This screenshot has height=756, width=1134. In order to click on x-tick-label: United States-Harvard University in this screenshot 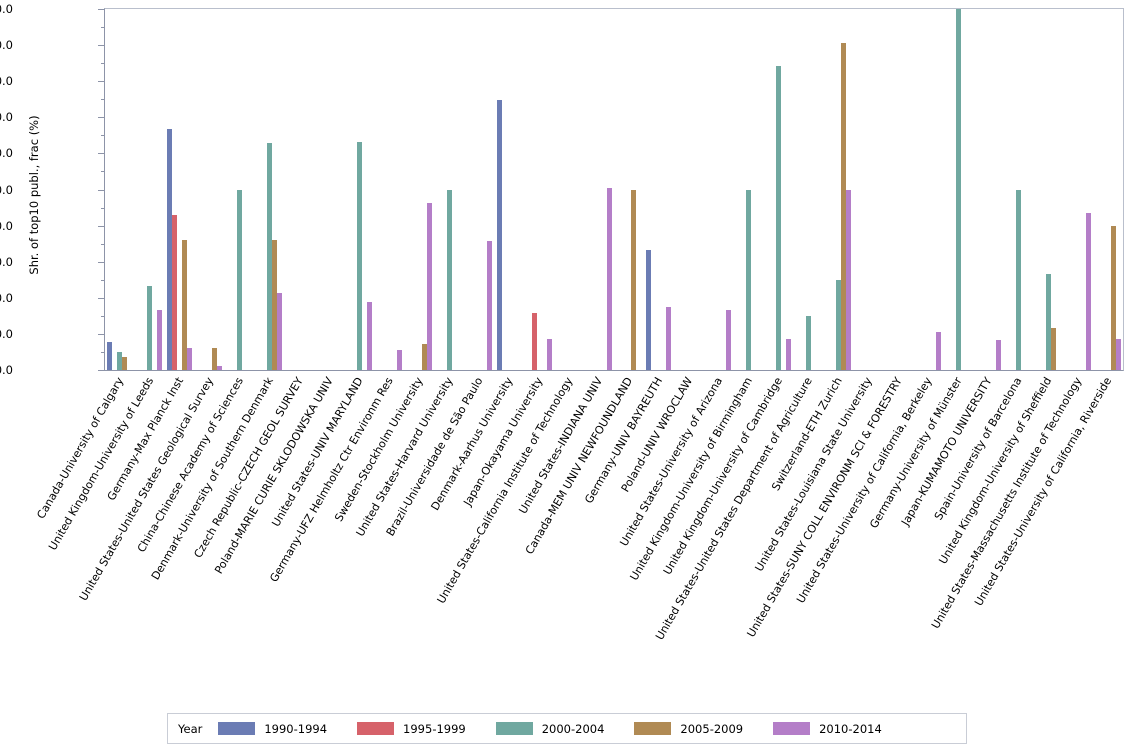, I will do `click(404, 457)`.